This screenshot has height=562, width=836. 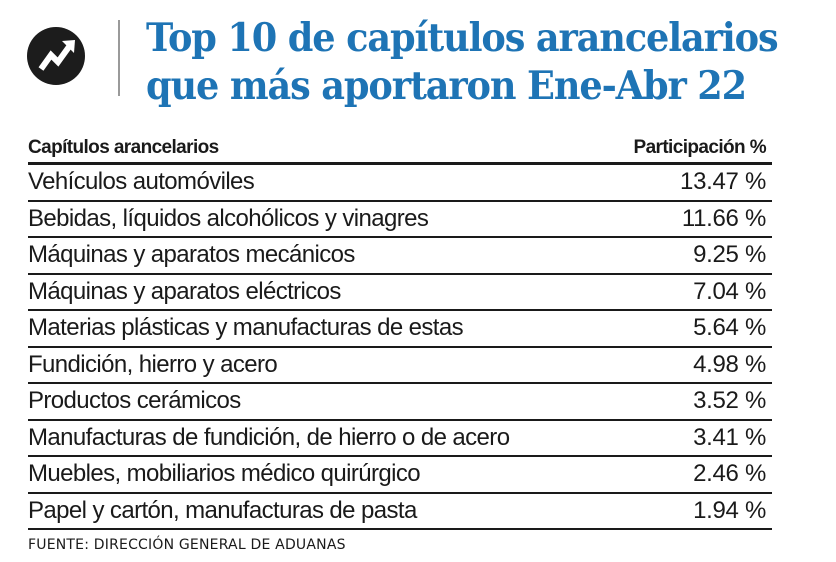 I want to click on row-value-label: 1.94 %, so click(x=729, y=510).